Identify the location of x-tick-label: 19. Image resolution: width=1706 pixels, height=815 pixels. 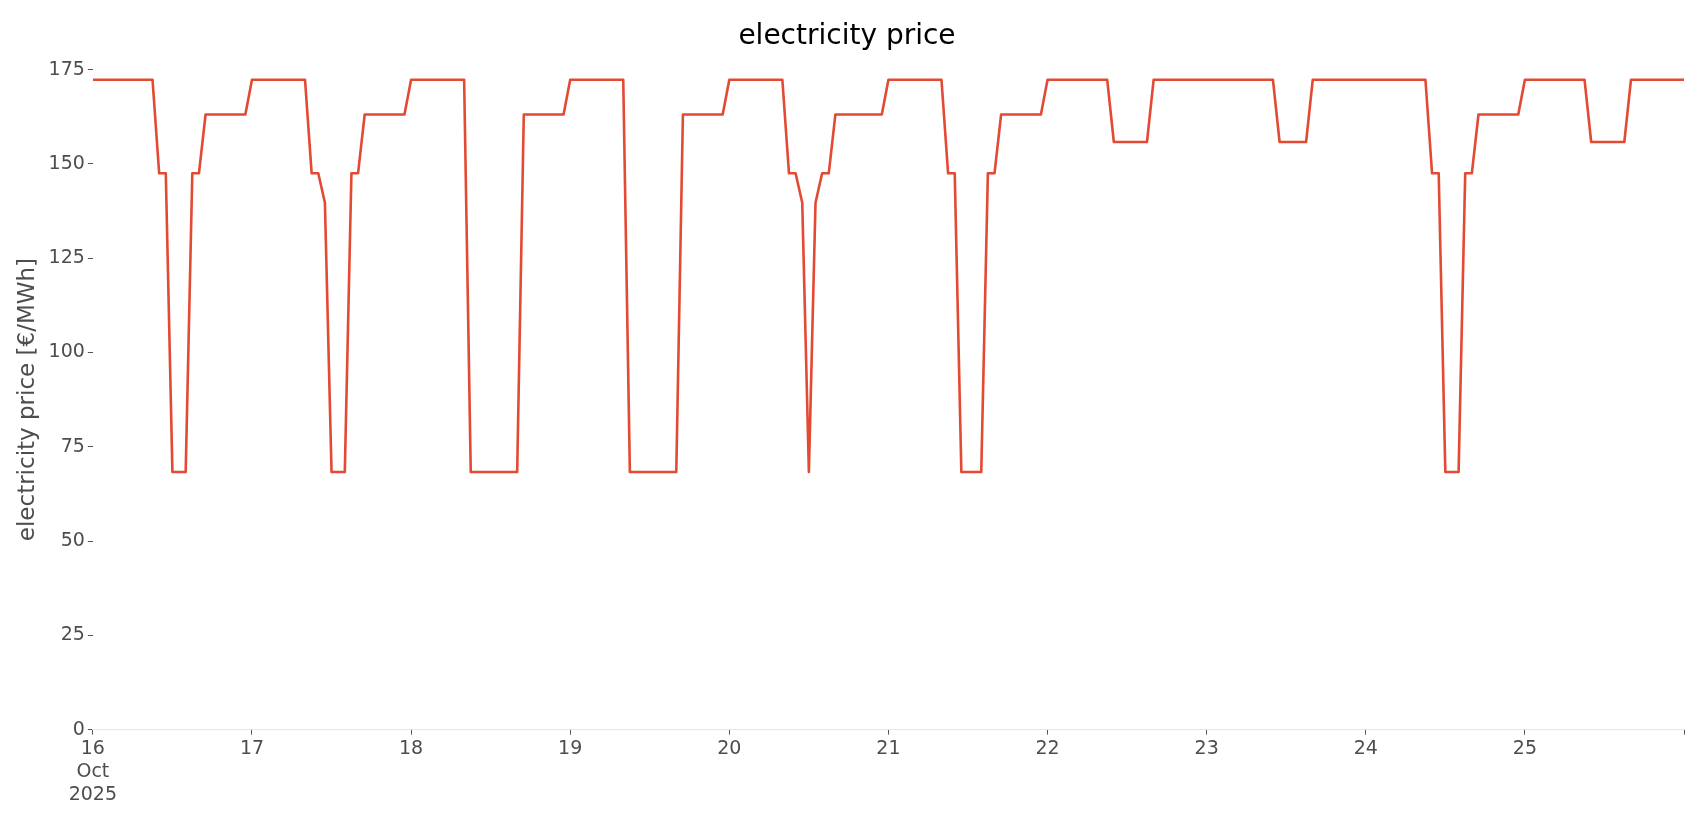
(570, 746).